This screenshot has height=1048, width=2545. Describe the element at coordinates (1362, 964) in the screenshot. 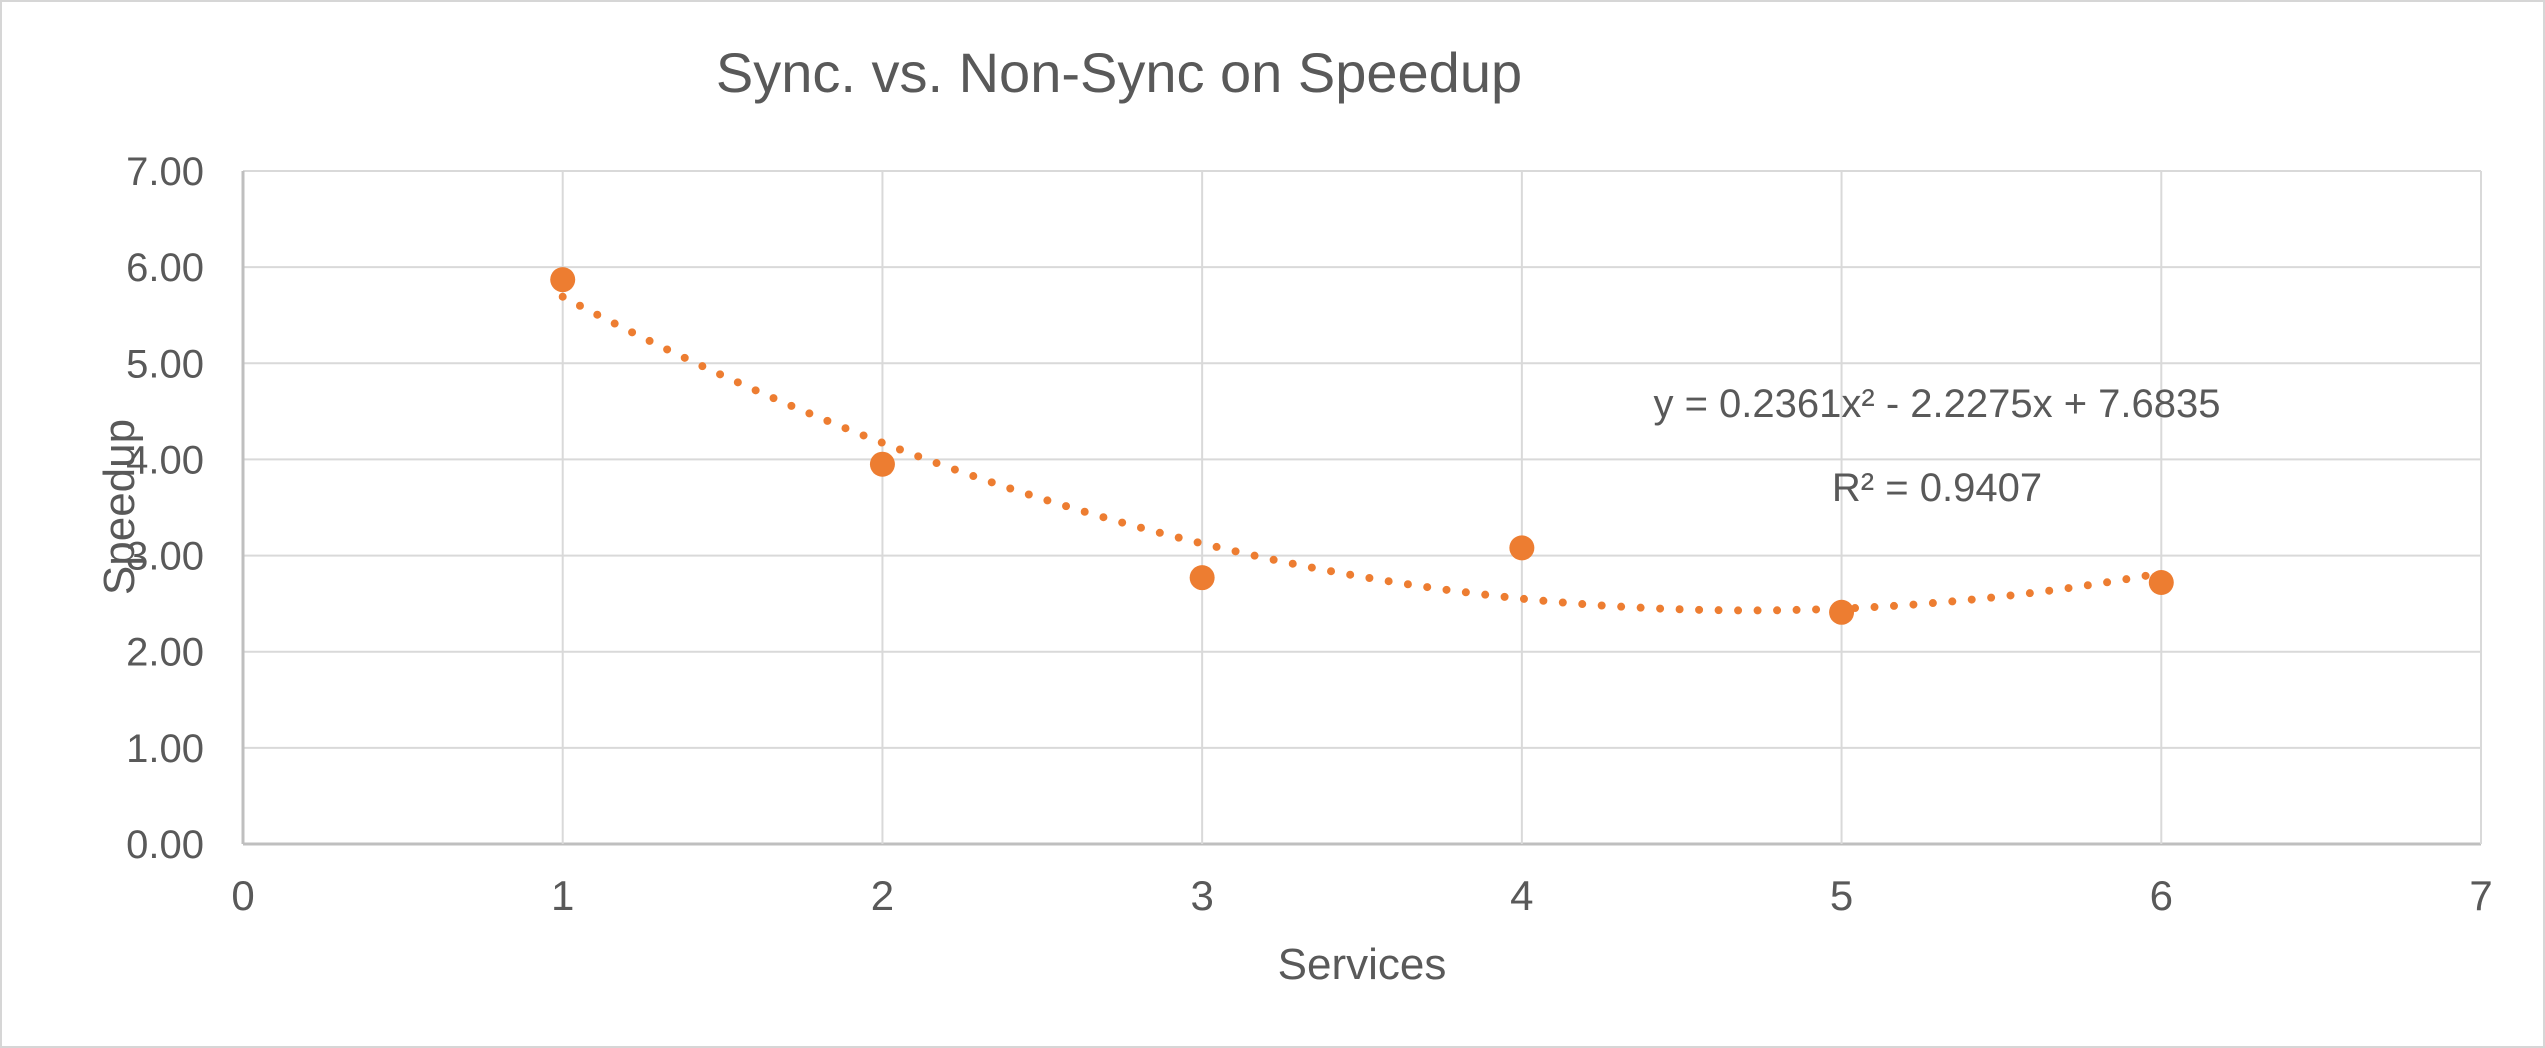

I see `x-axis-title: Services` at that location.